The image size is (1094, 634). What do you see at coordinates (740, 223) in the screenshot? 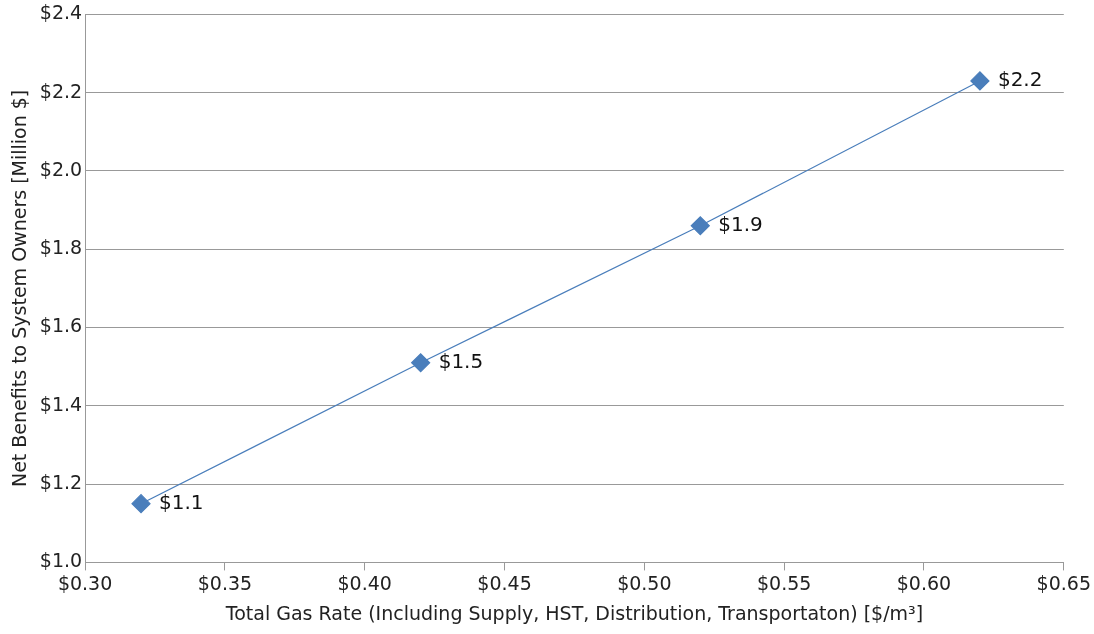
I see `data-label: $1.9` at bounding box center [740, 223].